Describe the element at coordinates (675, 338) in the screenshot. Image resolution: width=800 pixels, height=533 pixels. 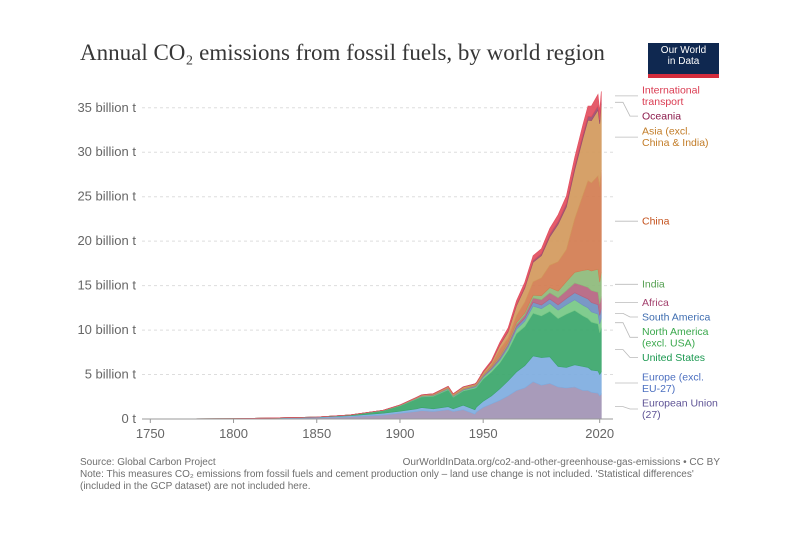
I see `series-label-north-america-excl-usa: North America (excl. USA)` at that location.